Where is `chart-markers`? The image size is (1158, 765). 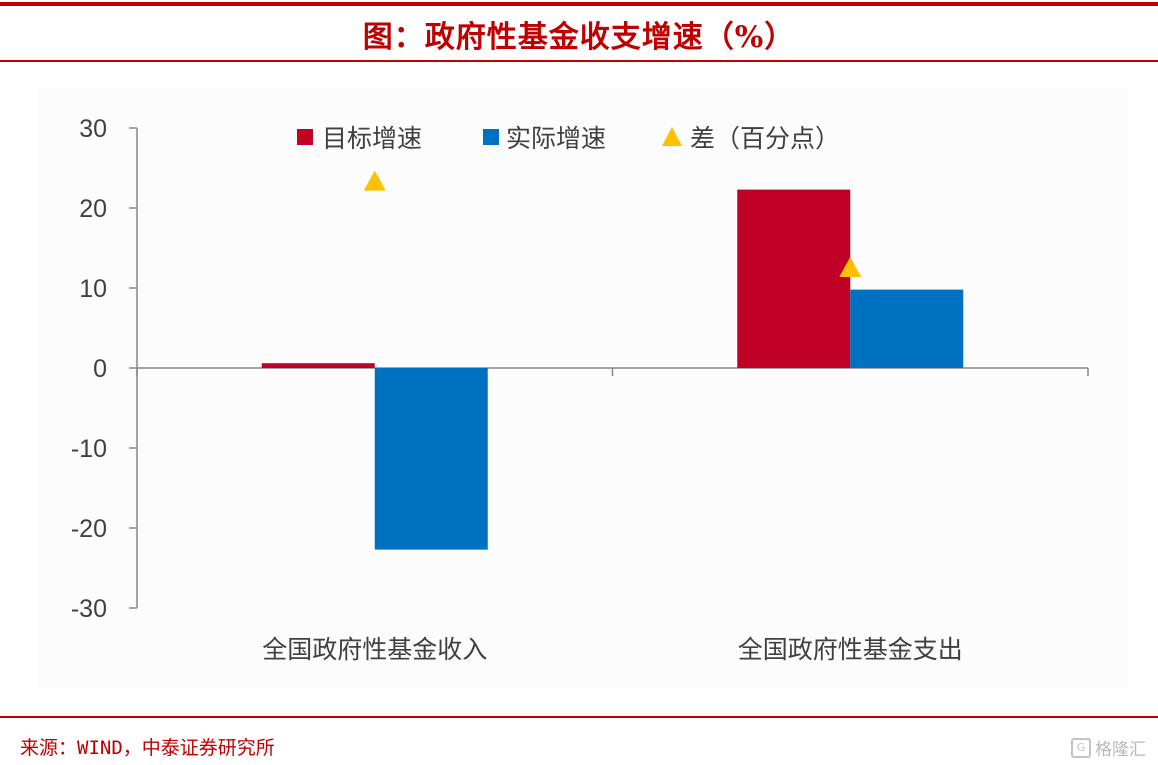 chart-markers is located at coordinates (612, 223).